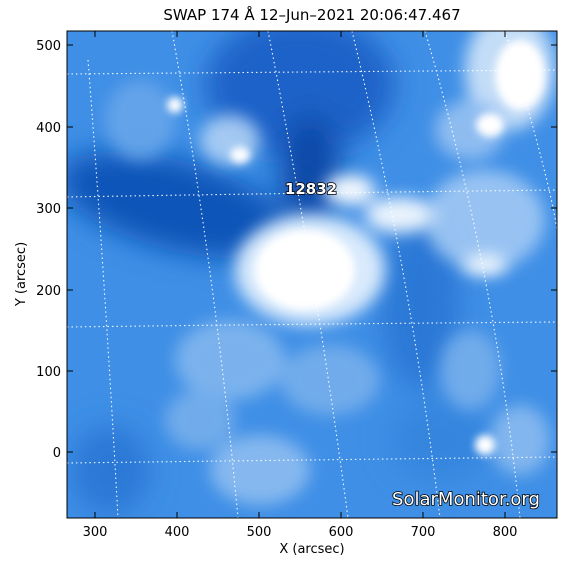  What do you see at coordinates (505, 532) in the screenshot?
I see `x-tick-label: 800` at bounding box center [505, 532].